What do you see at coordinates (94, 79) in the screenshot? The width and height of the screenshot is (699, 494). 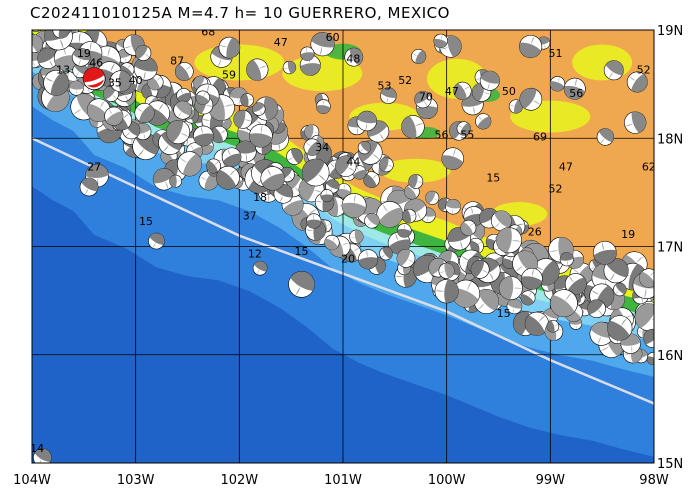 I see `highlight-event-mechanism` at bounding box center [94, 79].